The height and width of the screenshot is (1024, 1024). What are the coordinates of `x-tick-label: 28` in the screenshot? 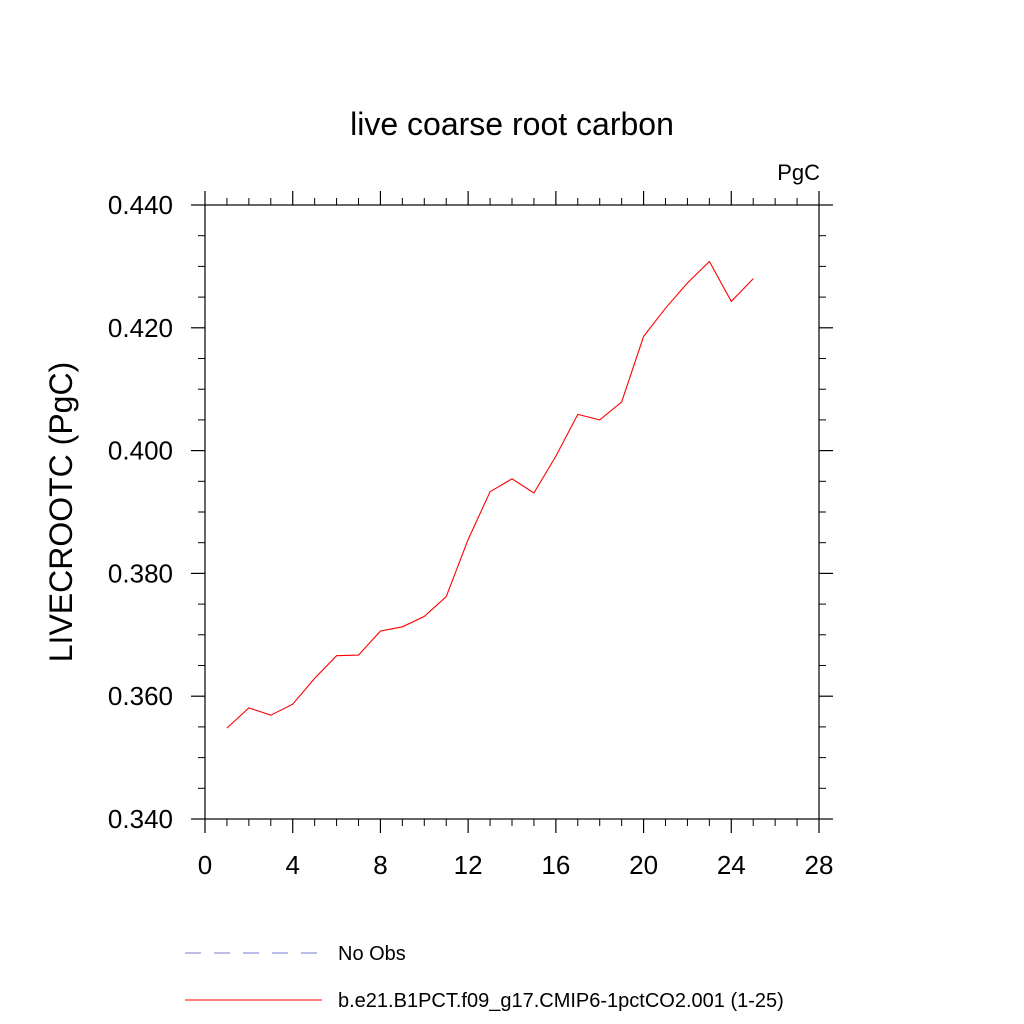 It's located at (819, 865).